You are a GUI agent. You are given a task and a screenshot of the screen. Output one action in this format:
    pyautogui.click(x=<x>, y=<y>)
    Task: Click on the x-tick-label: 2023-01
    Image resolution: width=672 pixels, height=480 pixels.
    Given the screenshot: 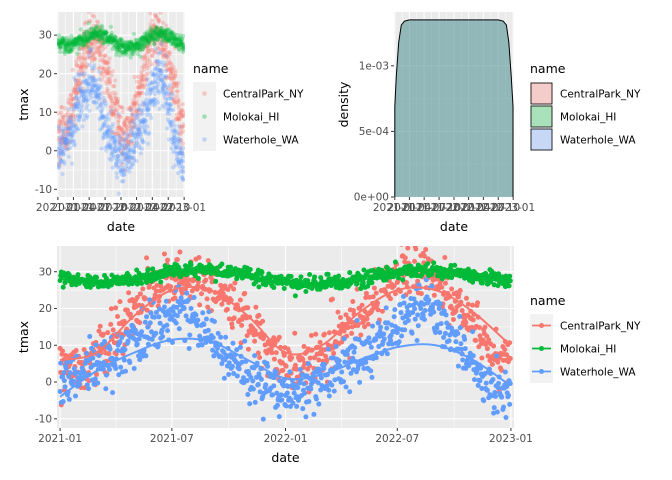 What is the action you would take?
    pyautogui.click(x=513, y=208)
    